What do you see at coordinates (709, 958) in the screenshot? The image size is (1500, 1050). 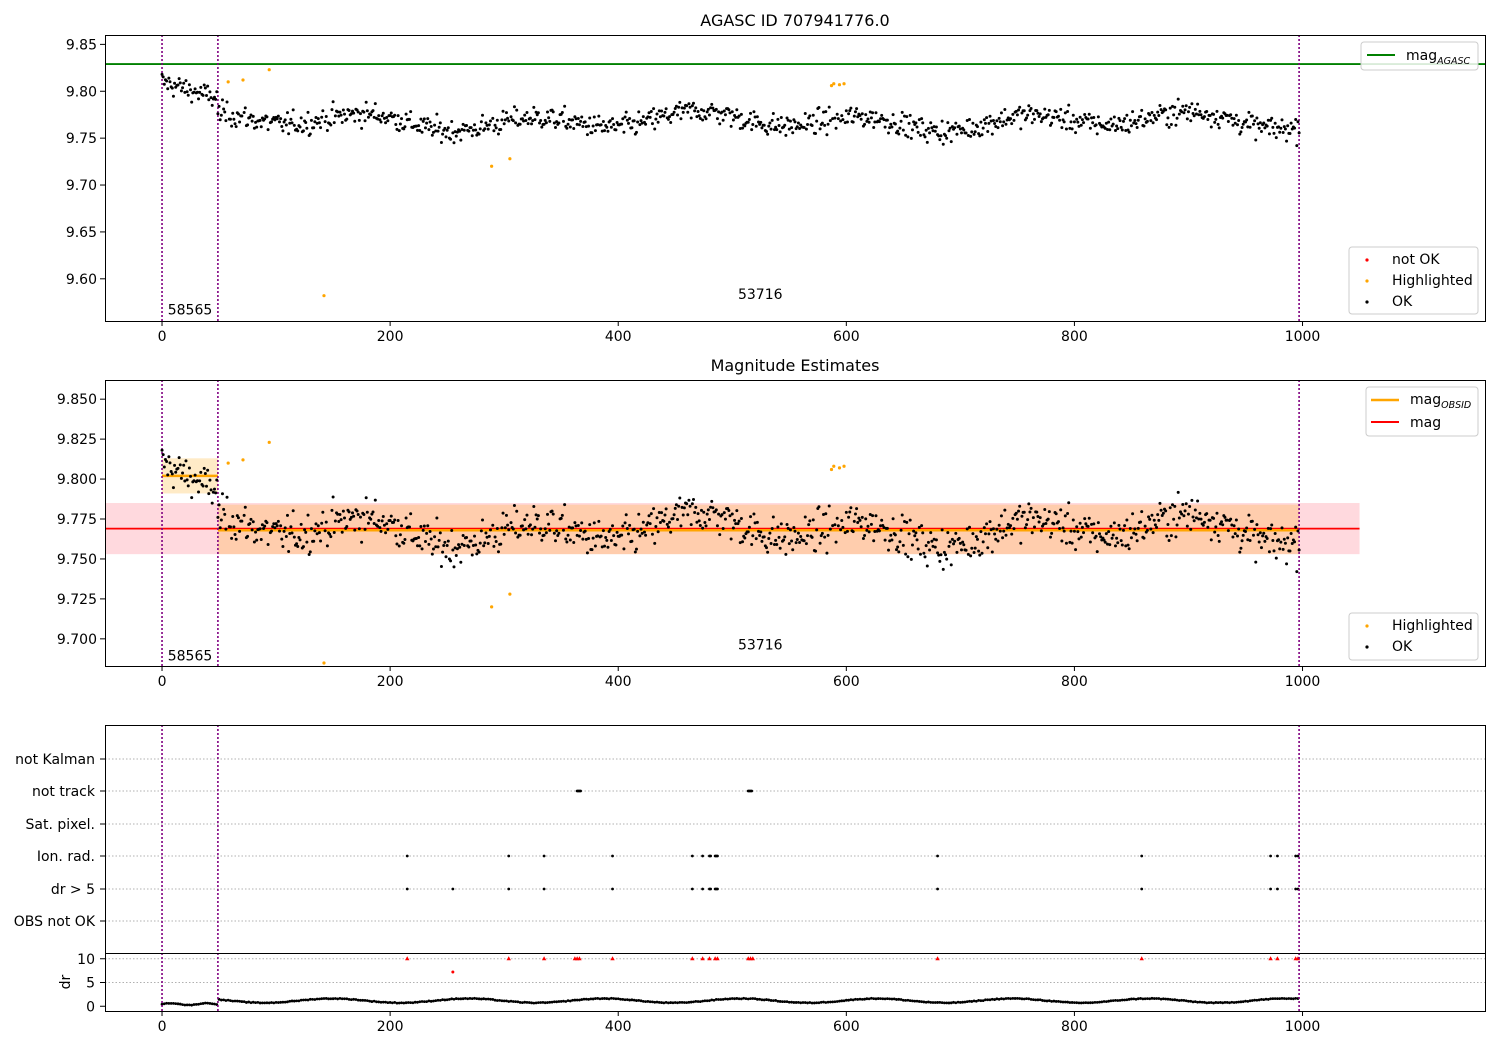 I see `dr-clipped-marker` at bounding box center [709, 958].